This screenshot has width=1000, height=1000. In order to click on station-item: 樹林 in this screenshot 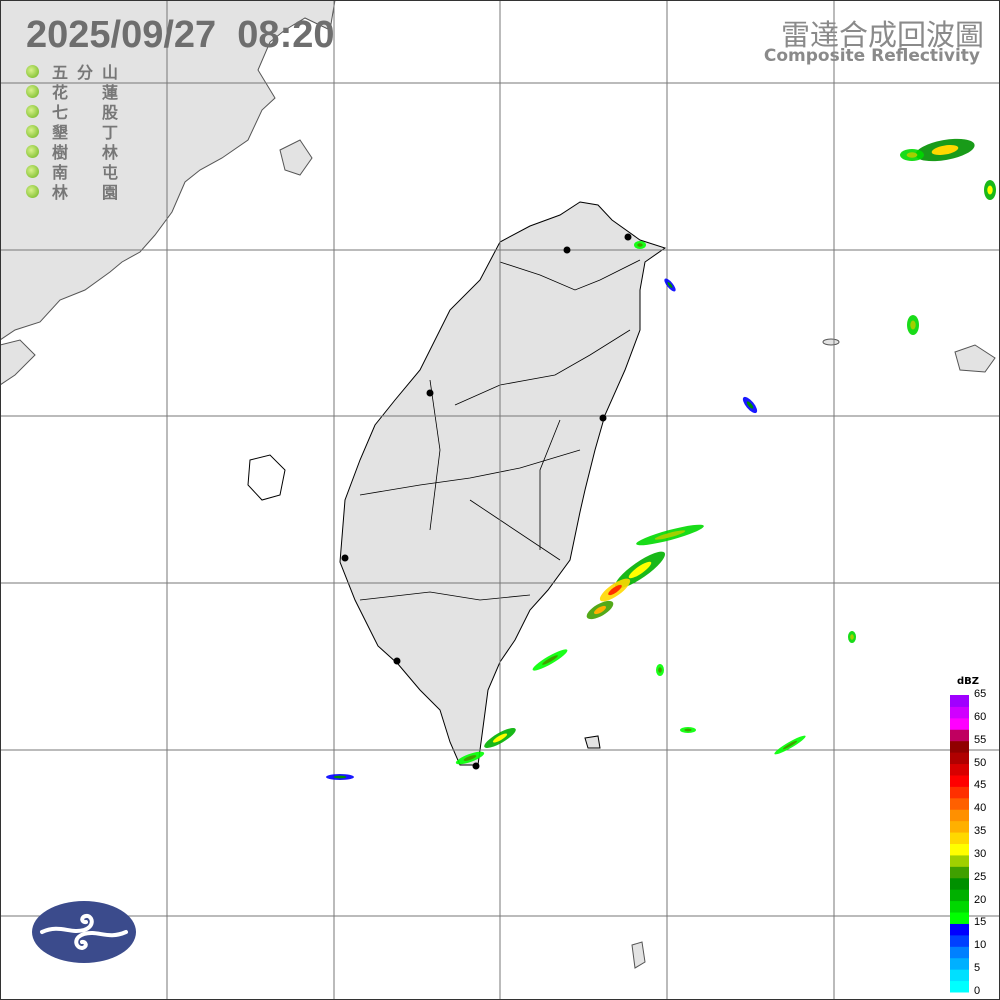, I will do `click(72, 151)`.